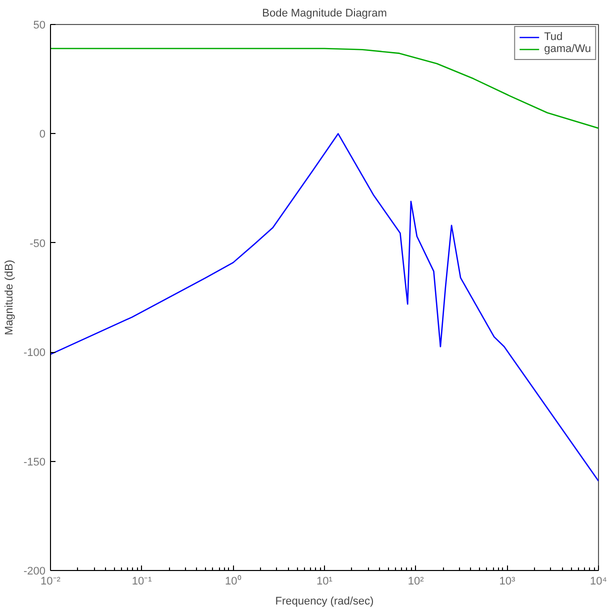 Image resolution: width=614 pixels, height=614 pixels. What do you see at coordinates (50, 582) in the screenshot?
I see `x-tick-label: 10⁻²` at bounding box center [50, 582].